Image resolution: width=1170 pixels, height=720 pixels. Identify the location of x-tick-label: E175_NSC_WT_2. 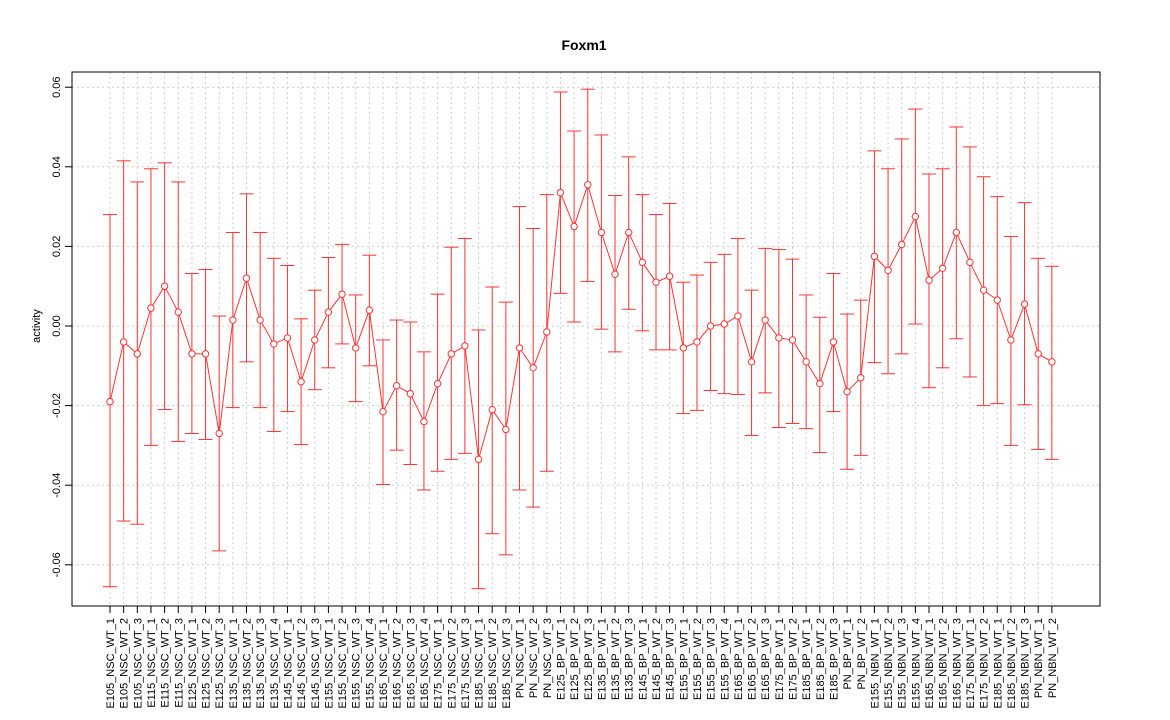
(452, 663).